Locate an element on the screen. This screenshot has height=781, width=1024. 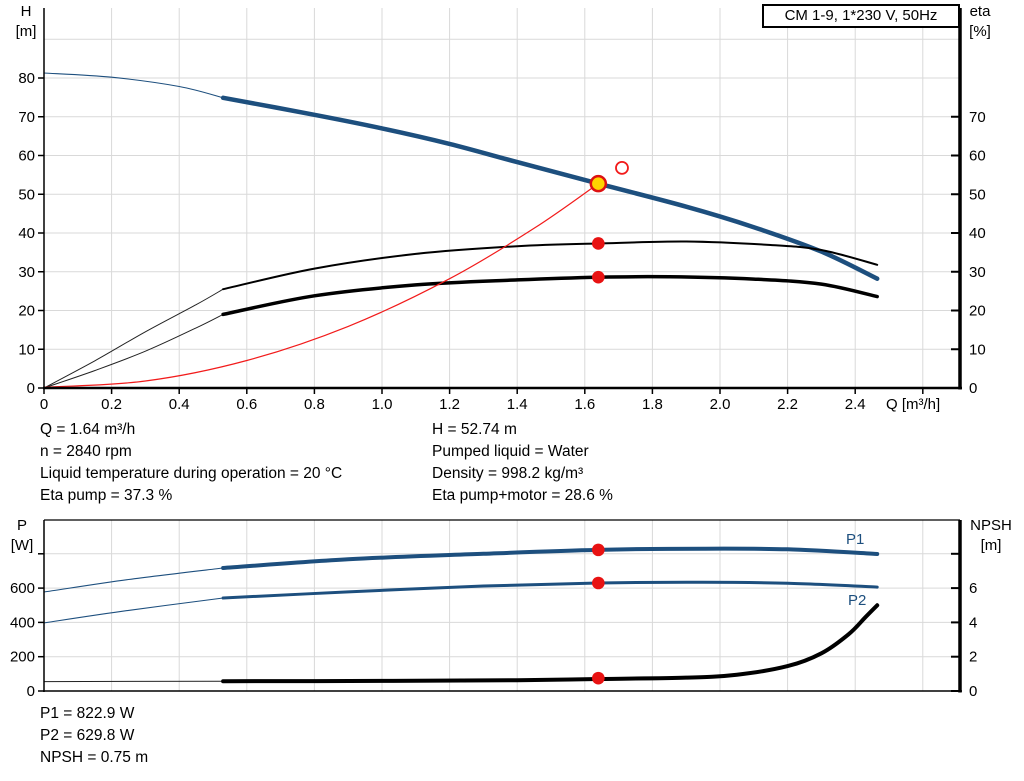
info-p1: P1 = 822.9 W is located at coordinates (87, 713).